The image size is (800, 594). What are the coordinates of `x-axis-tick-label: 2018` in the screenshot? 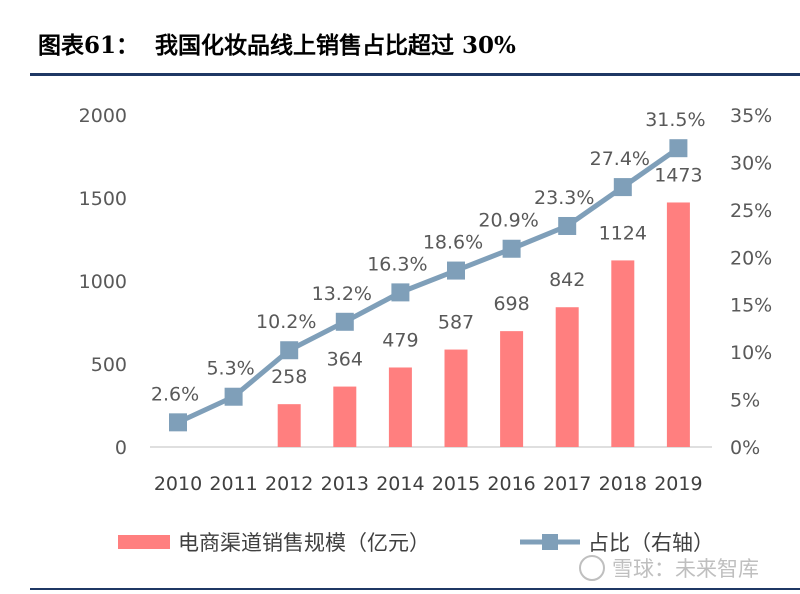 It's located at (623, 484).